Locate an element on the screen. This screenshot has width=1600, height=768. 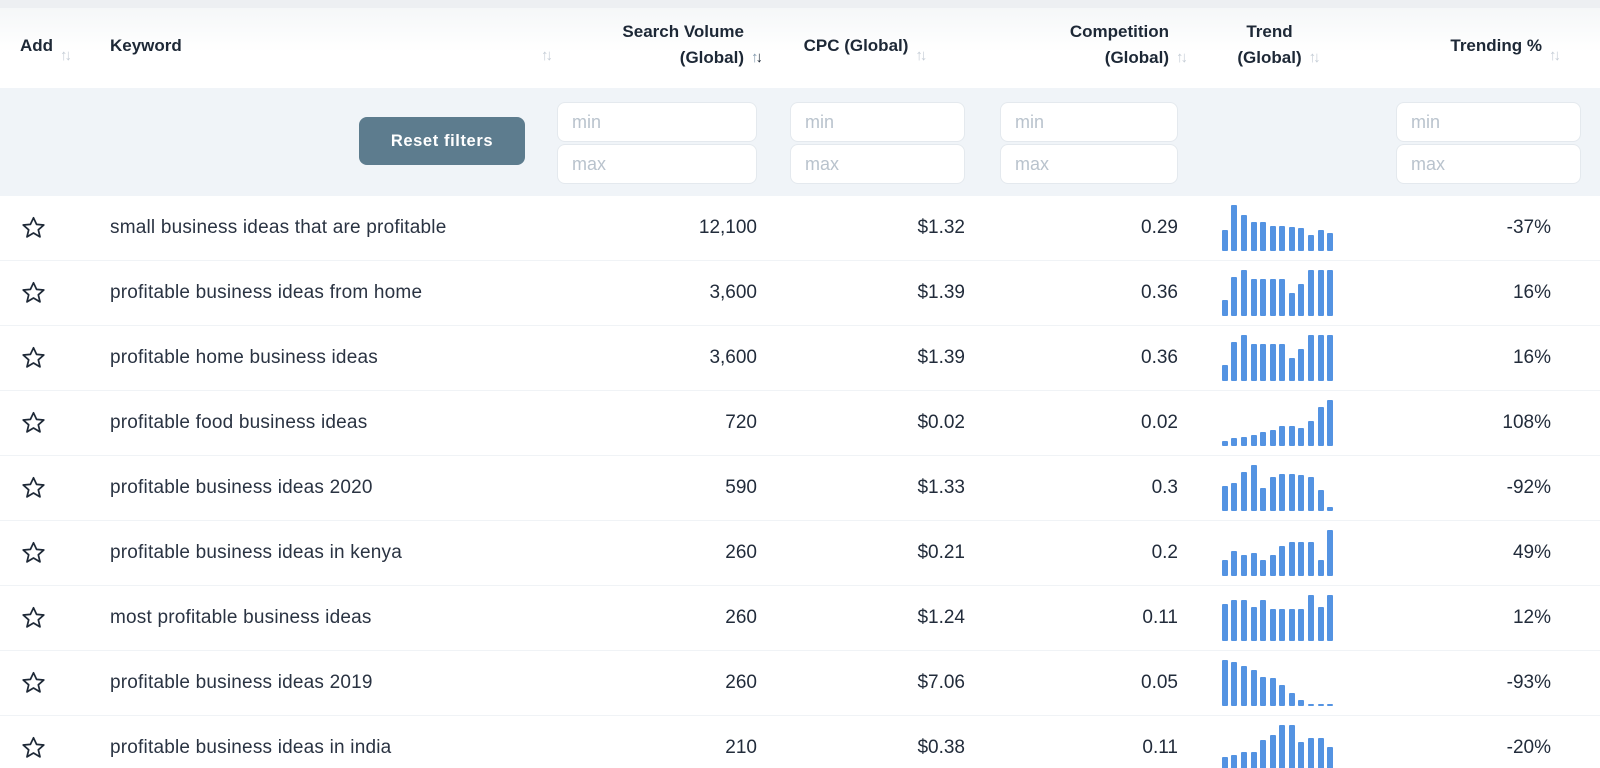
keyword-text: profitable business ideas from home is located at coordinates (266, 292).